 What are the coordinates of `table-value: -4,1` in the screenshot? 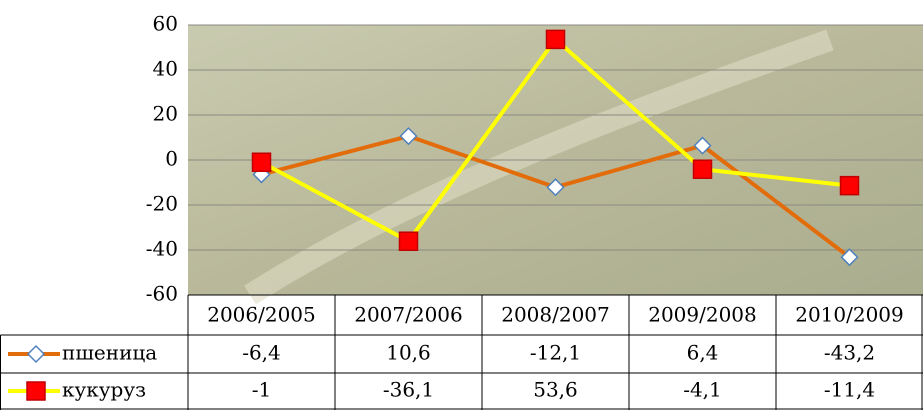 It's located at (702, 390).